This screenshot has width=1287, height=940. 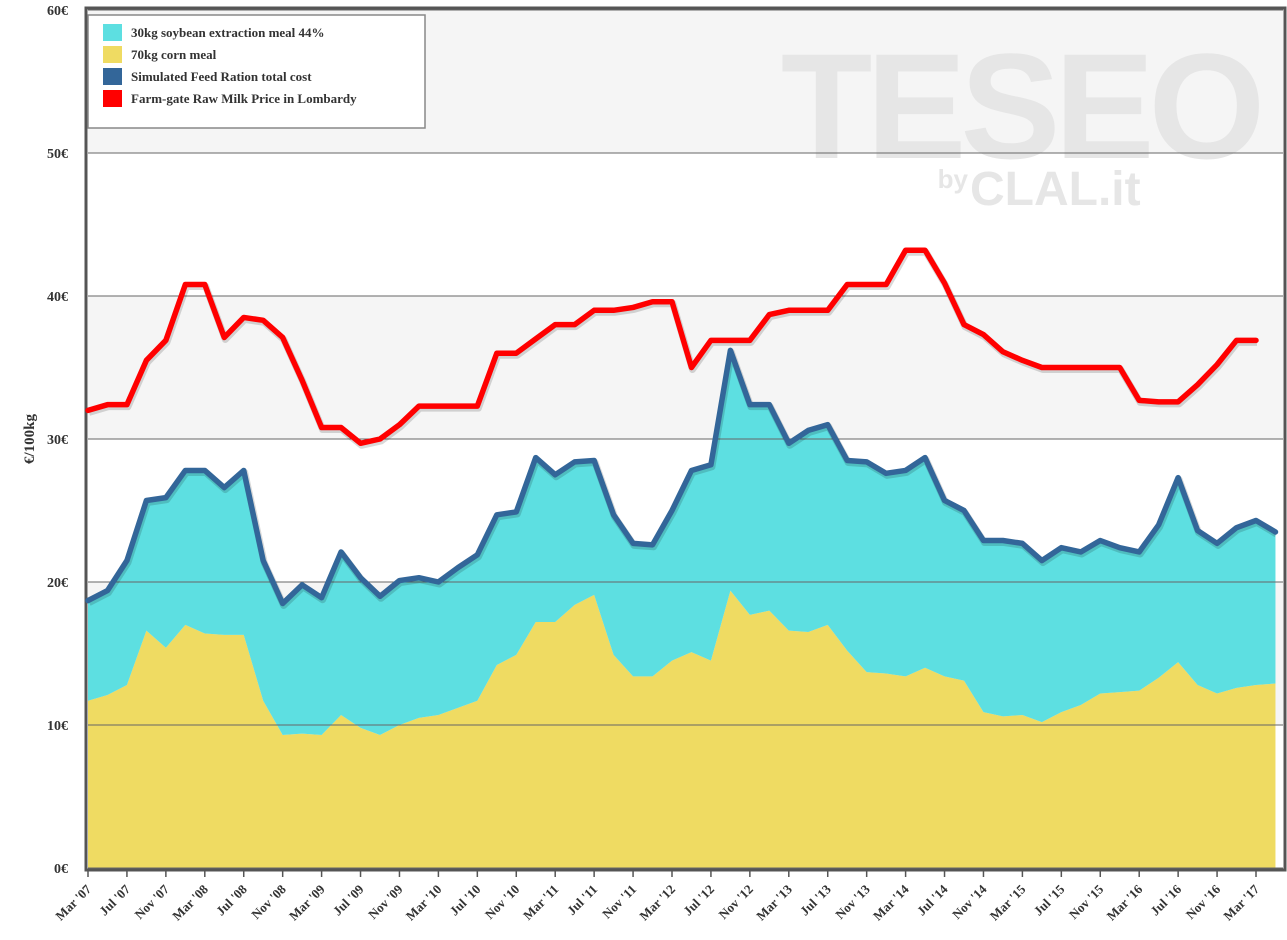 I want to click on y-tick-label: 60€, so click(x=57, y=11).